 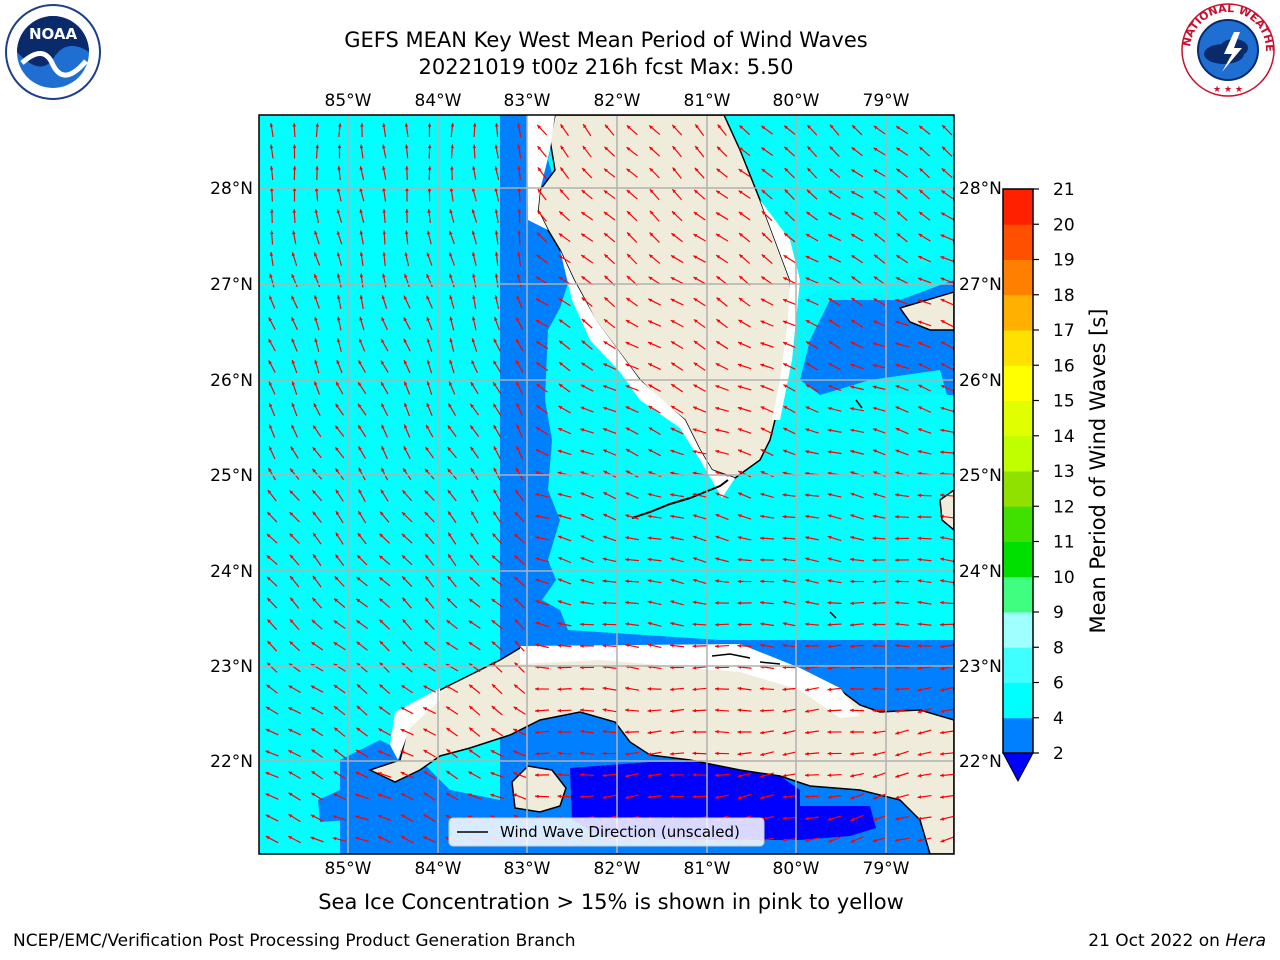 What do you see at coordinates (53, 52) in the screenshot?
I see `noaa-logo: NOAA` at bounding box center [53, 52].